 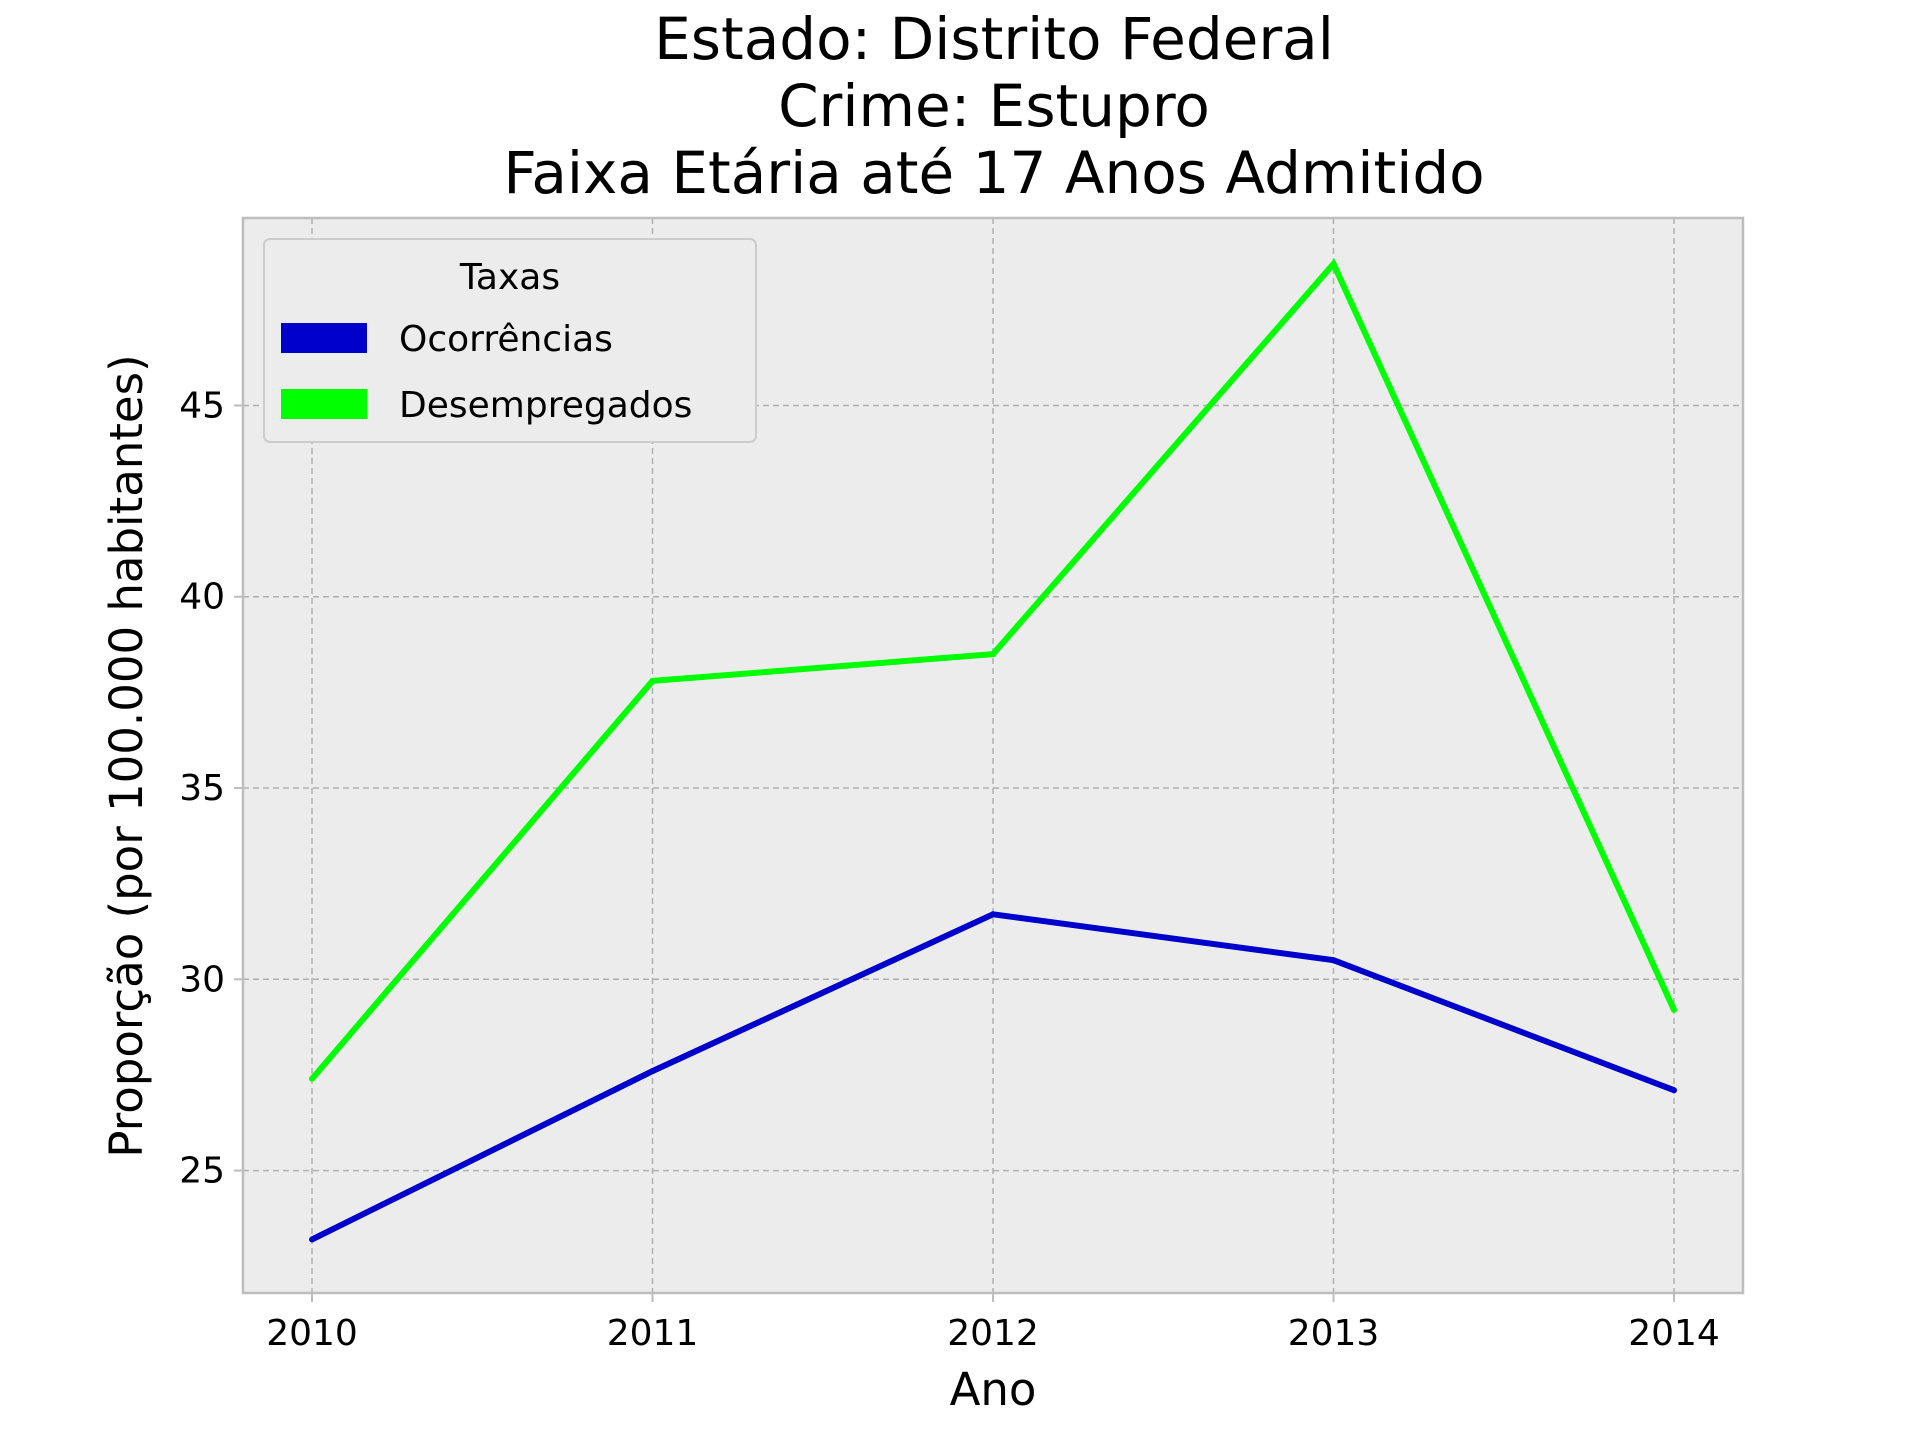 I want to click on x-axis-label: Ano, so click(x=993, y=1389).